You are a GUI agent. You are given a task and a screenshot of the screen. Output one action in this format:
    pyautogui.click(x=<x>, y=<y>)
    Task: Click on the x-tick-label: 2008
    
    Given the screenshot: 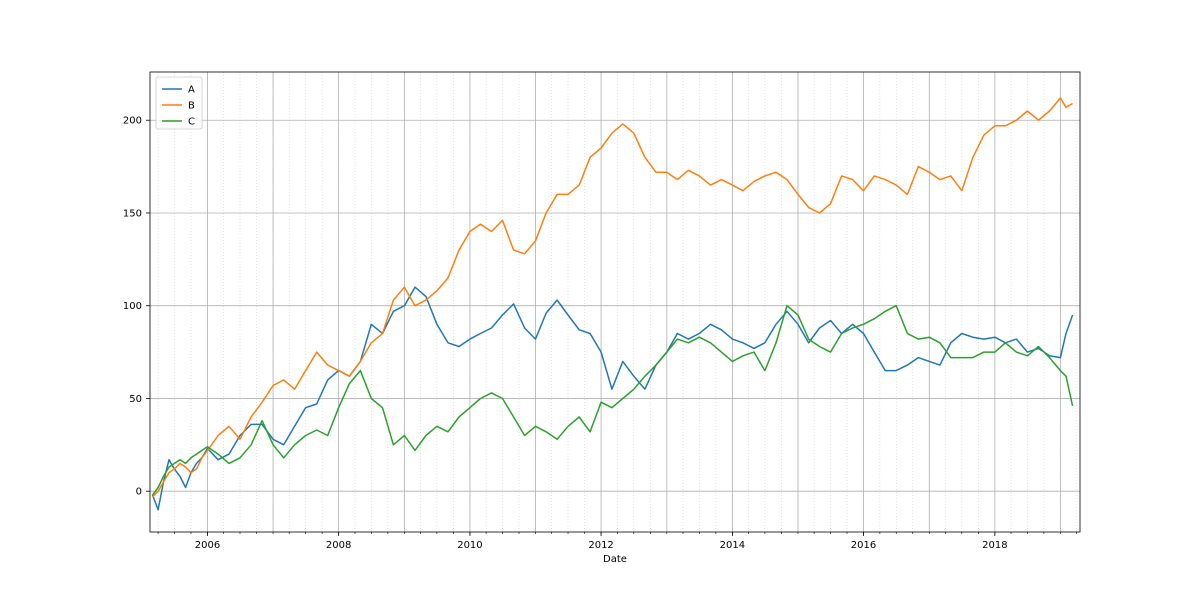 What is the action you would take?
    pyautogui.click(x=338, y=545)
    